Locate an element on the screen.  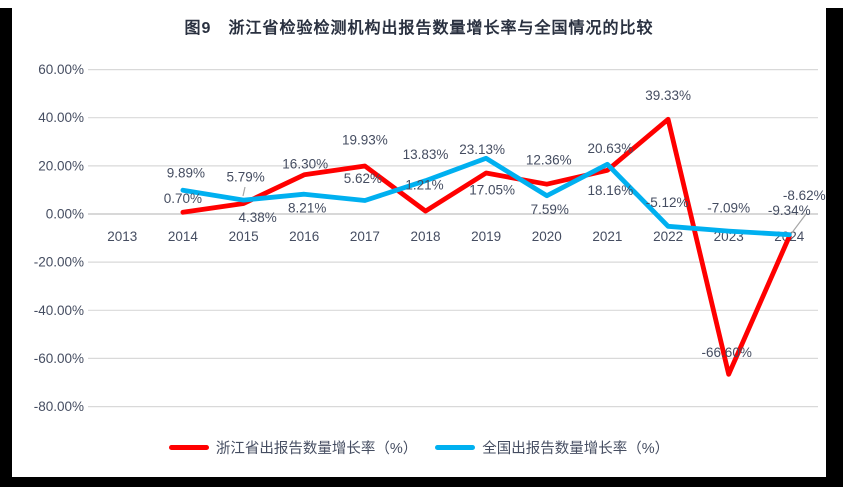
legend-label-zhejiang: 浙江省出报告数量增长率（%） is located at coordinates (316, 449).